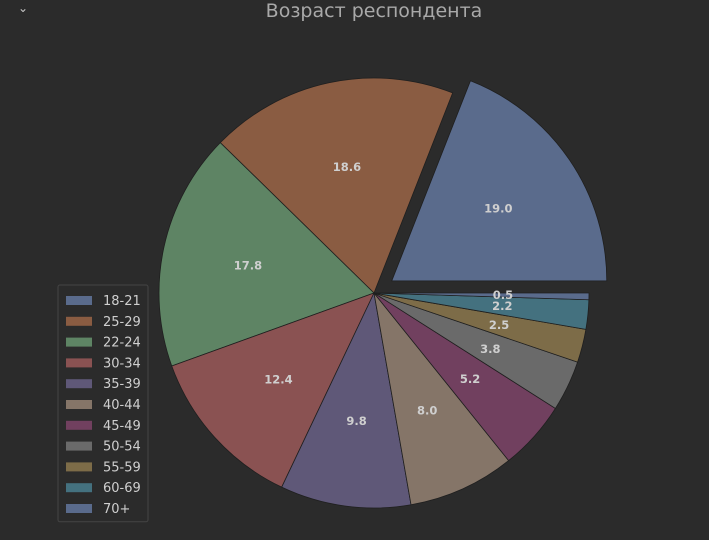 Image resolution: width=709 pixels, height=540 pixels. I want to click on slice-label-55-59: 2.5, so click(499, 325).